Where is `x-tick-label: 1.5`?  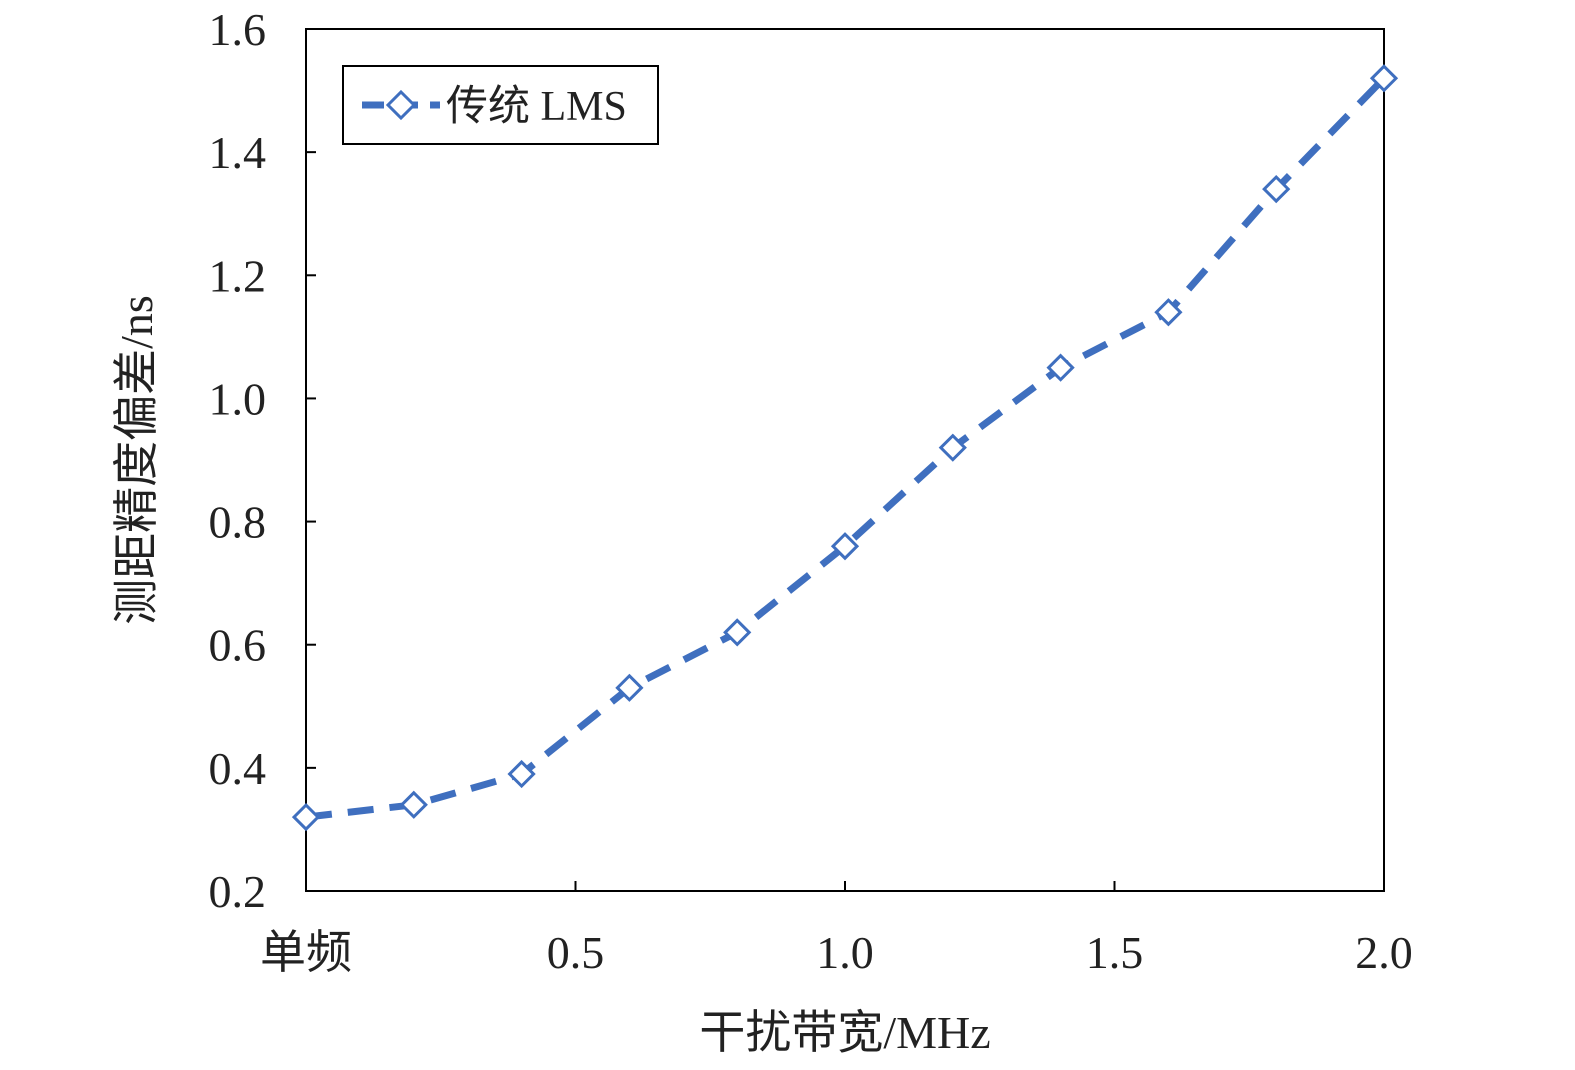 x-tick-label: 1.5 is located at coordinates (1115, 952).